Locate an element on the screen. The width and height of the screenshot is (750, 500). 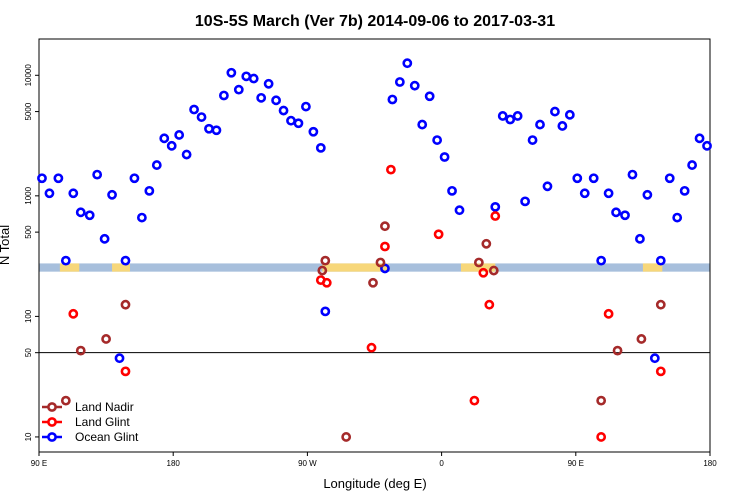
y-tick-label: 10 is located at coordinates (28, 436).